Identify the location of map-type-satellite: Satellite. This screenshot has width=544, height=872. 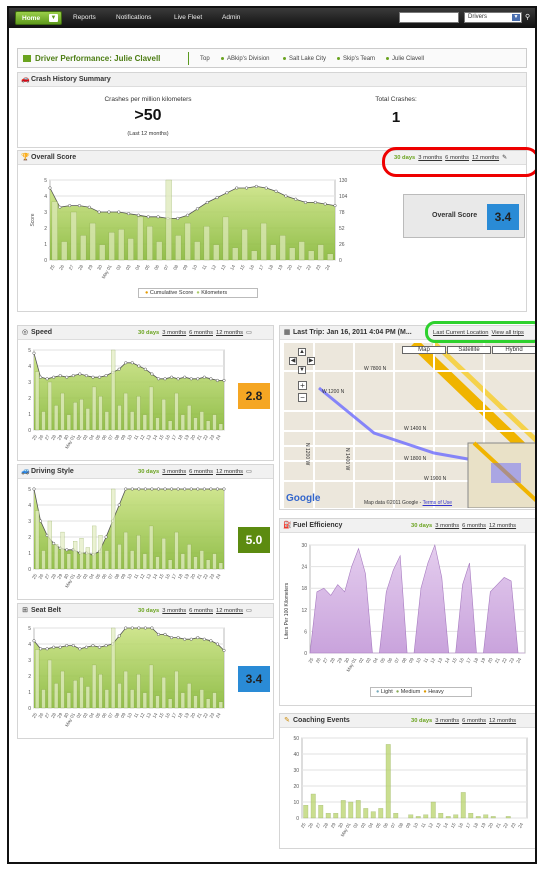
(469, 350).